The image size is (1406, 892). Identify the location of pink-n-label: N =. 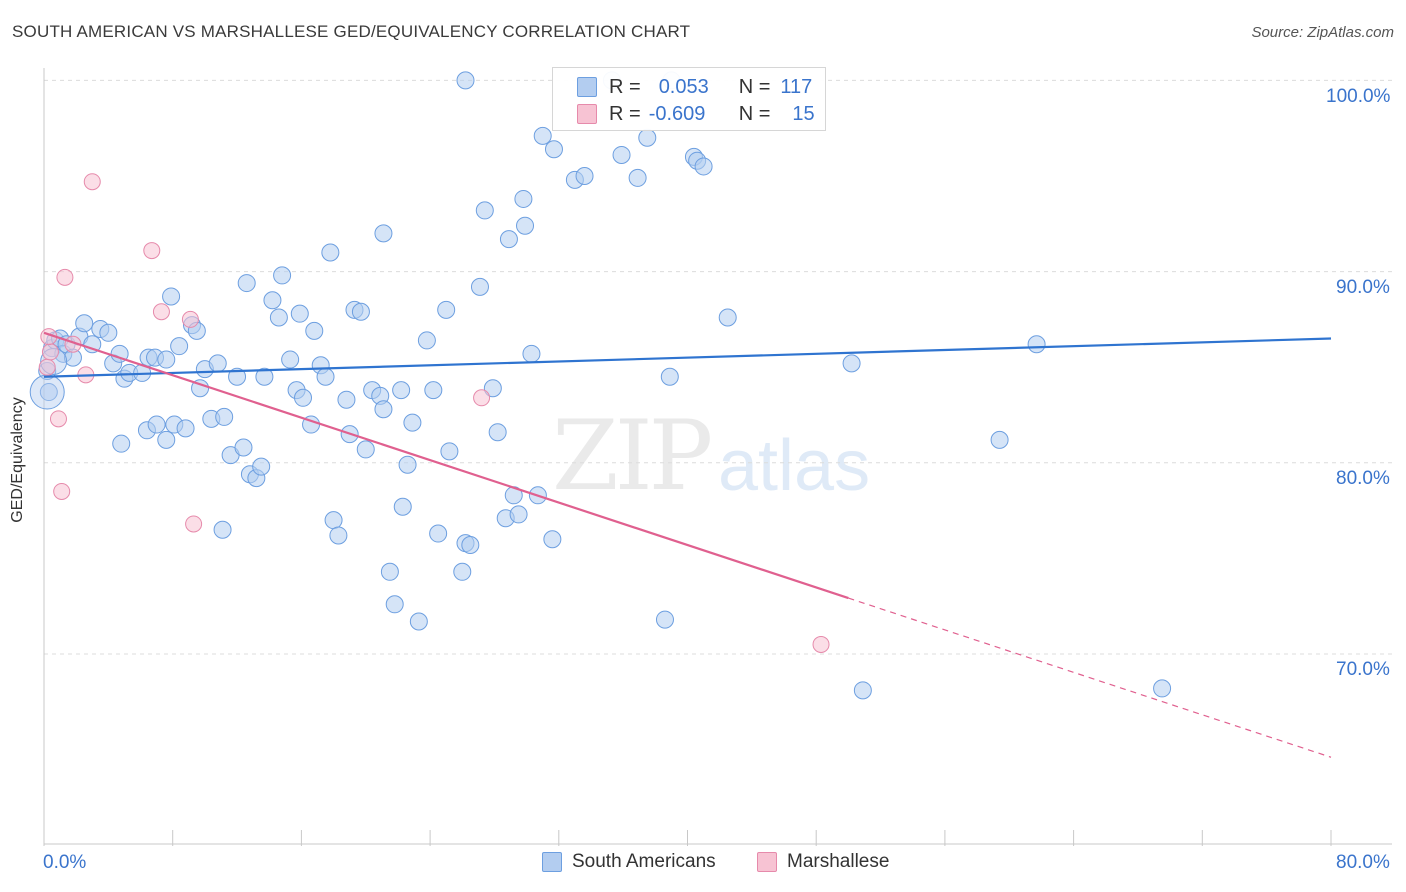
(754, 113).